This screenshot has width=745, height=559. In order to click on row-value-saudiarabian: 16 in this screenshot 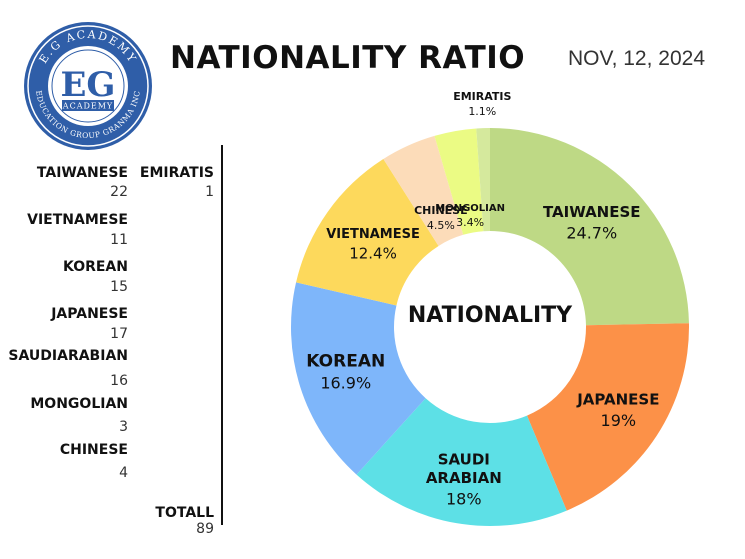, I will do `click(119, 381)`.